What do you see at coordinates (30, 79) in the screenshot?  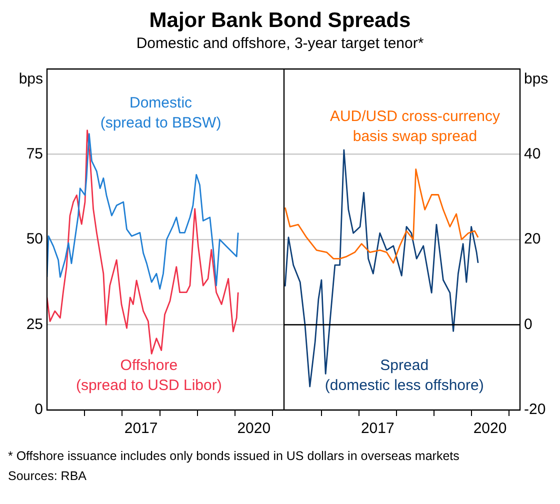 I see `y-axis-title: bps` at bounding box center [30, 79].